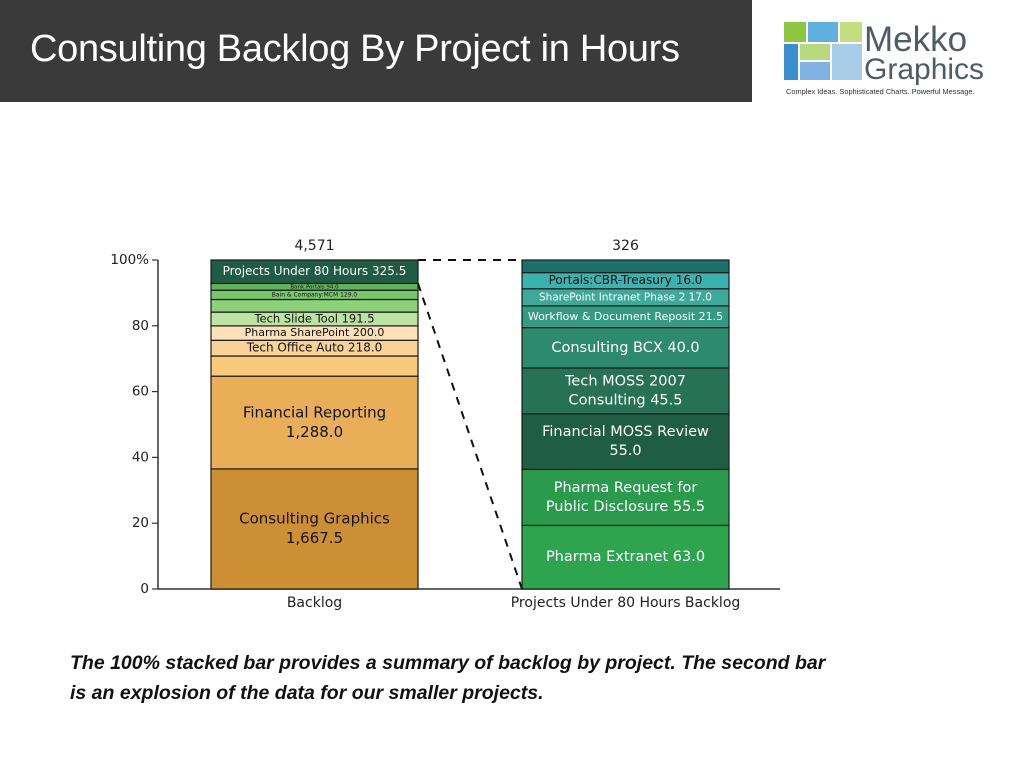 The width and height of the screenshot is (1024, 768). What do you see at coordinates (625, 507) in the screenshot?
I see `segment-label: Public Disclosure 55.5` at bounding box center [625, 507].